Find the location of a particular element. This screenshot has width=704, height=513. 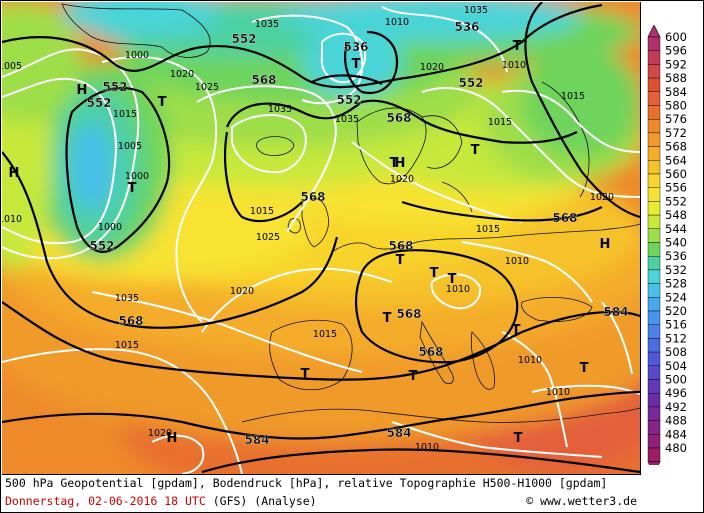

model-run-label: (GFS) (Analyse) is located at coordinates (264, 501).